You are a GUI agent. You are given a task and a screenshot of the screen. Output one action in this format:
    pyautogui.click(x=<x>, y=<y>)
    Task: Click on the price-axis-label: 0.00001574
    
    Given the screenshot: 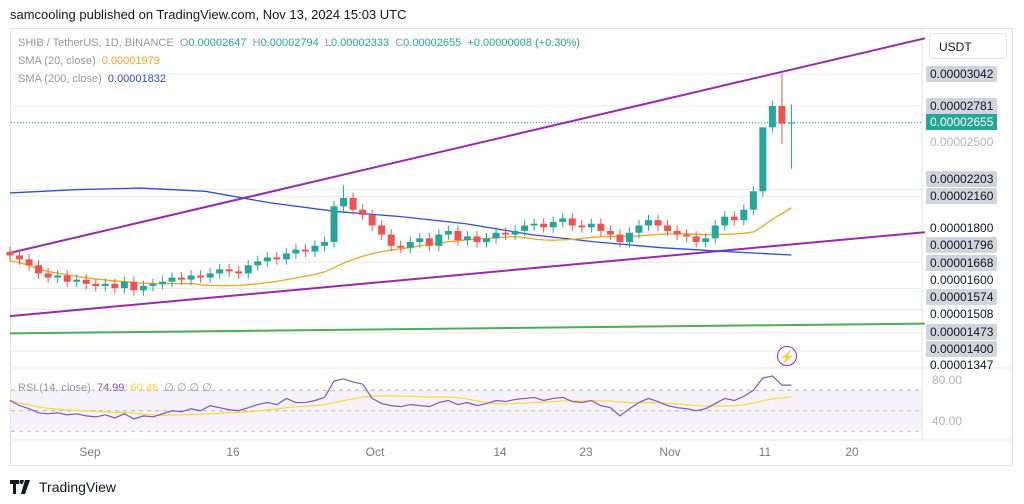 What is the action you would take?
    pyautogui.click(x=962, y=297)
    